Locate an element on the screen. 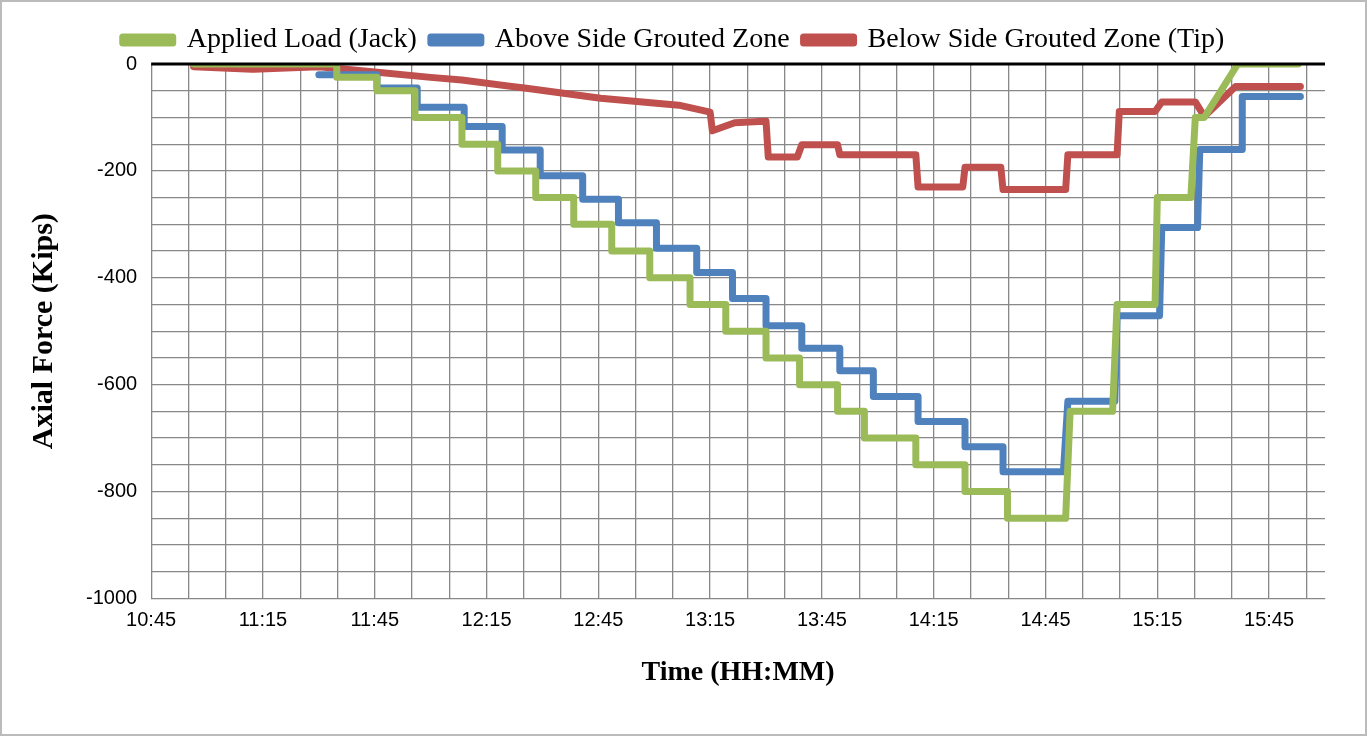 The width and height of the screenshot is (1367, 736). x-axis-title: Time (HH:MM) is located at coordinates (738, 671).